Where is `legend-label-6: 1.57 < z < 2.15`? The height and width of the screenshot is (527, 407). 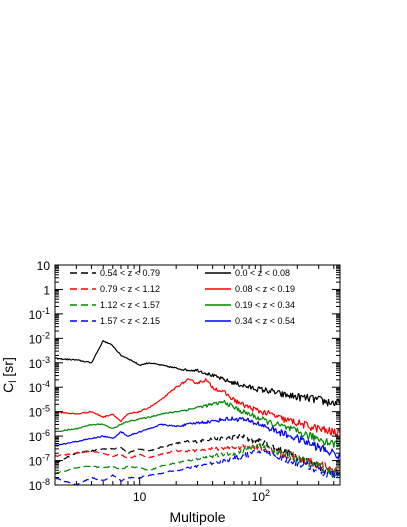
legend-label-6: 1.57 < z < 2.15 is located at coordinates (130, 321).